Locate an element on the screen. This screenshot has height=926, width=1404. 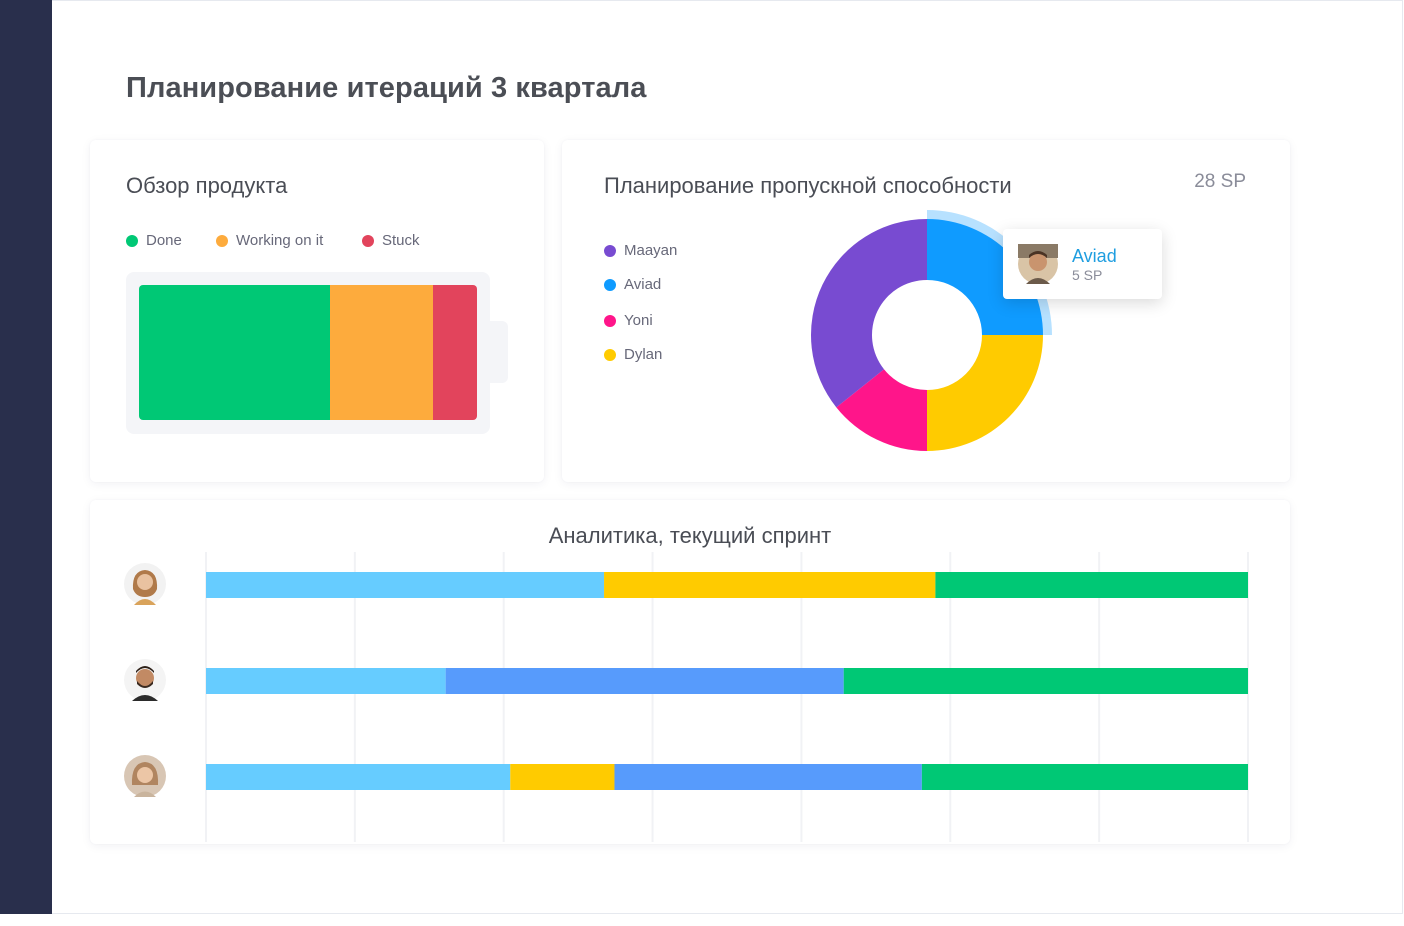
legend-label-working: Working on it is located at coordinates (280, 240).